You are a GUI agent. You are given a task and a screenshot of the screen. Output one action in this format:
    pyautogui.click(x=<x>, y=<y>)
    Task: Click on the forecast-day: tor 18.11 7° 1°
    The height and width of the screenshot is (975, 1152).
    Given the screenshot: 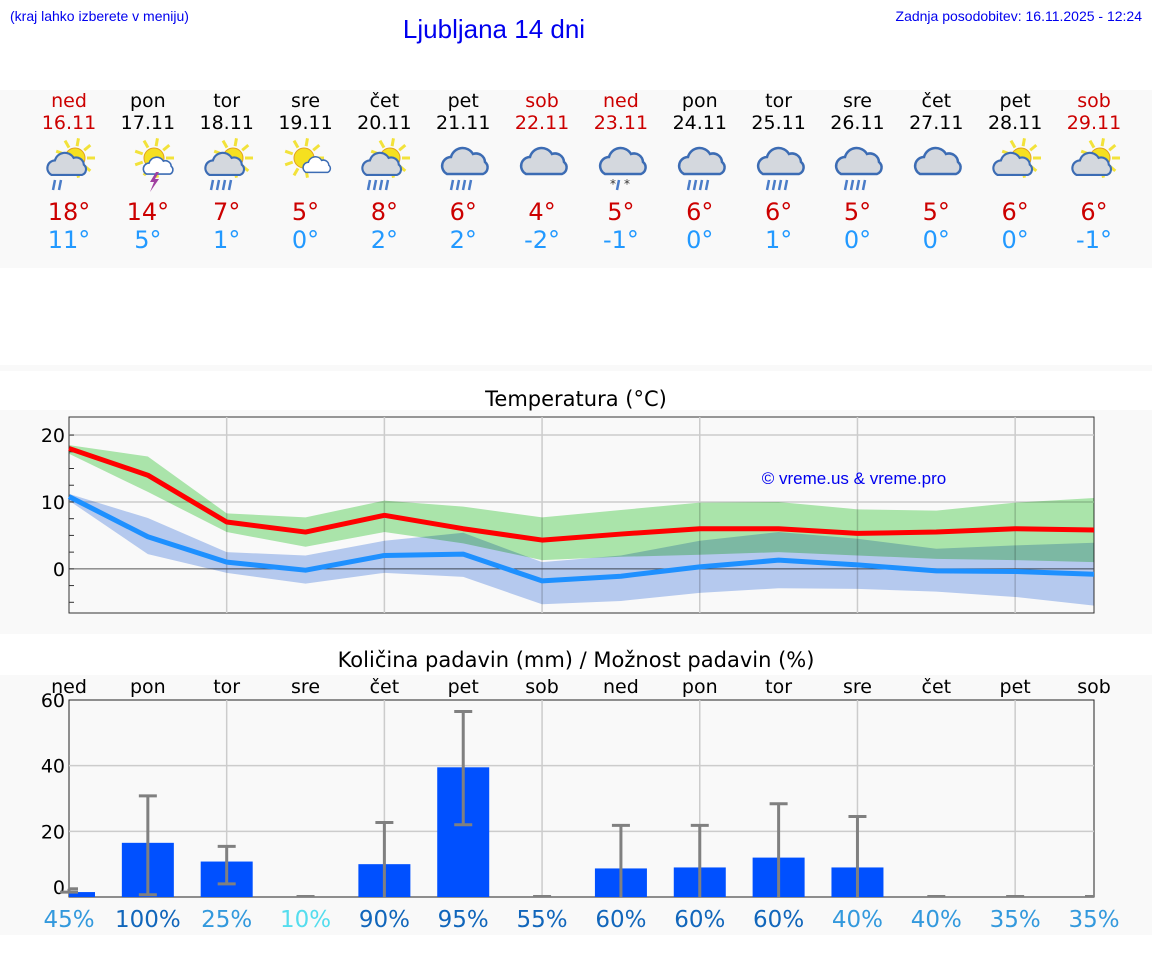 What is the action you would take?
    pyautogui.click(x=227, y=172)
    